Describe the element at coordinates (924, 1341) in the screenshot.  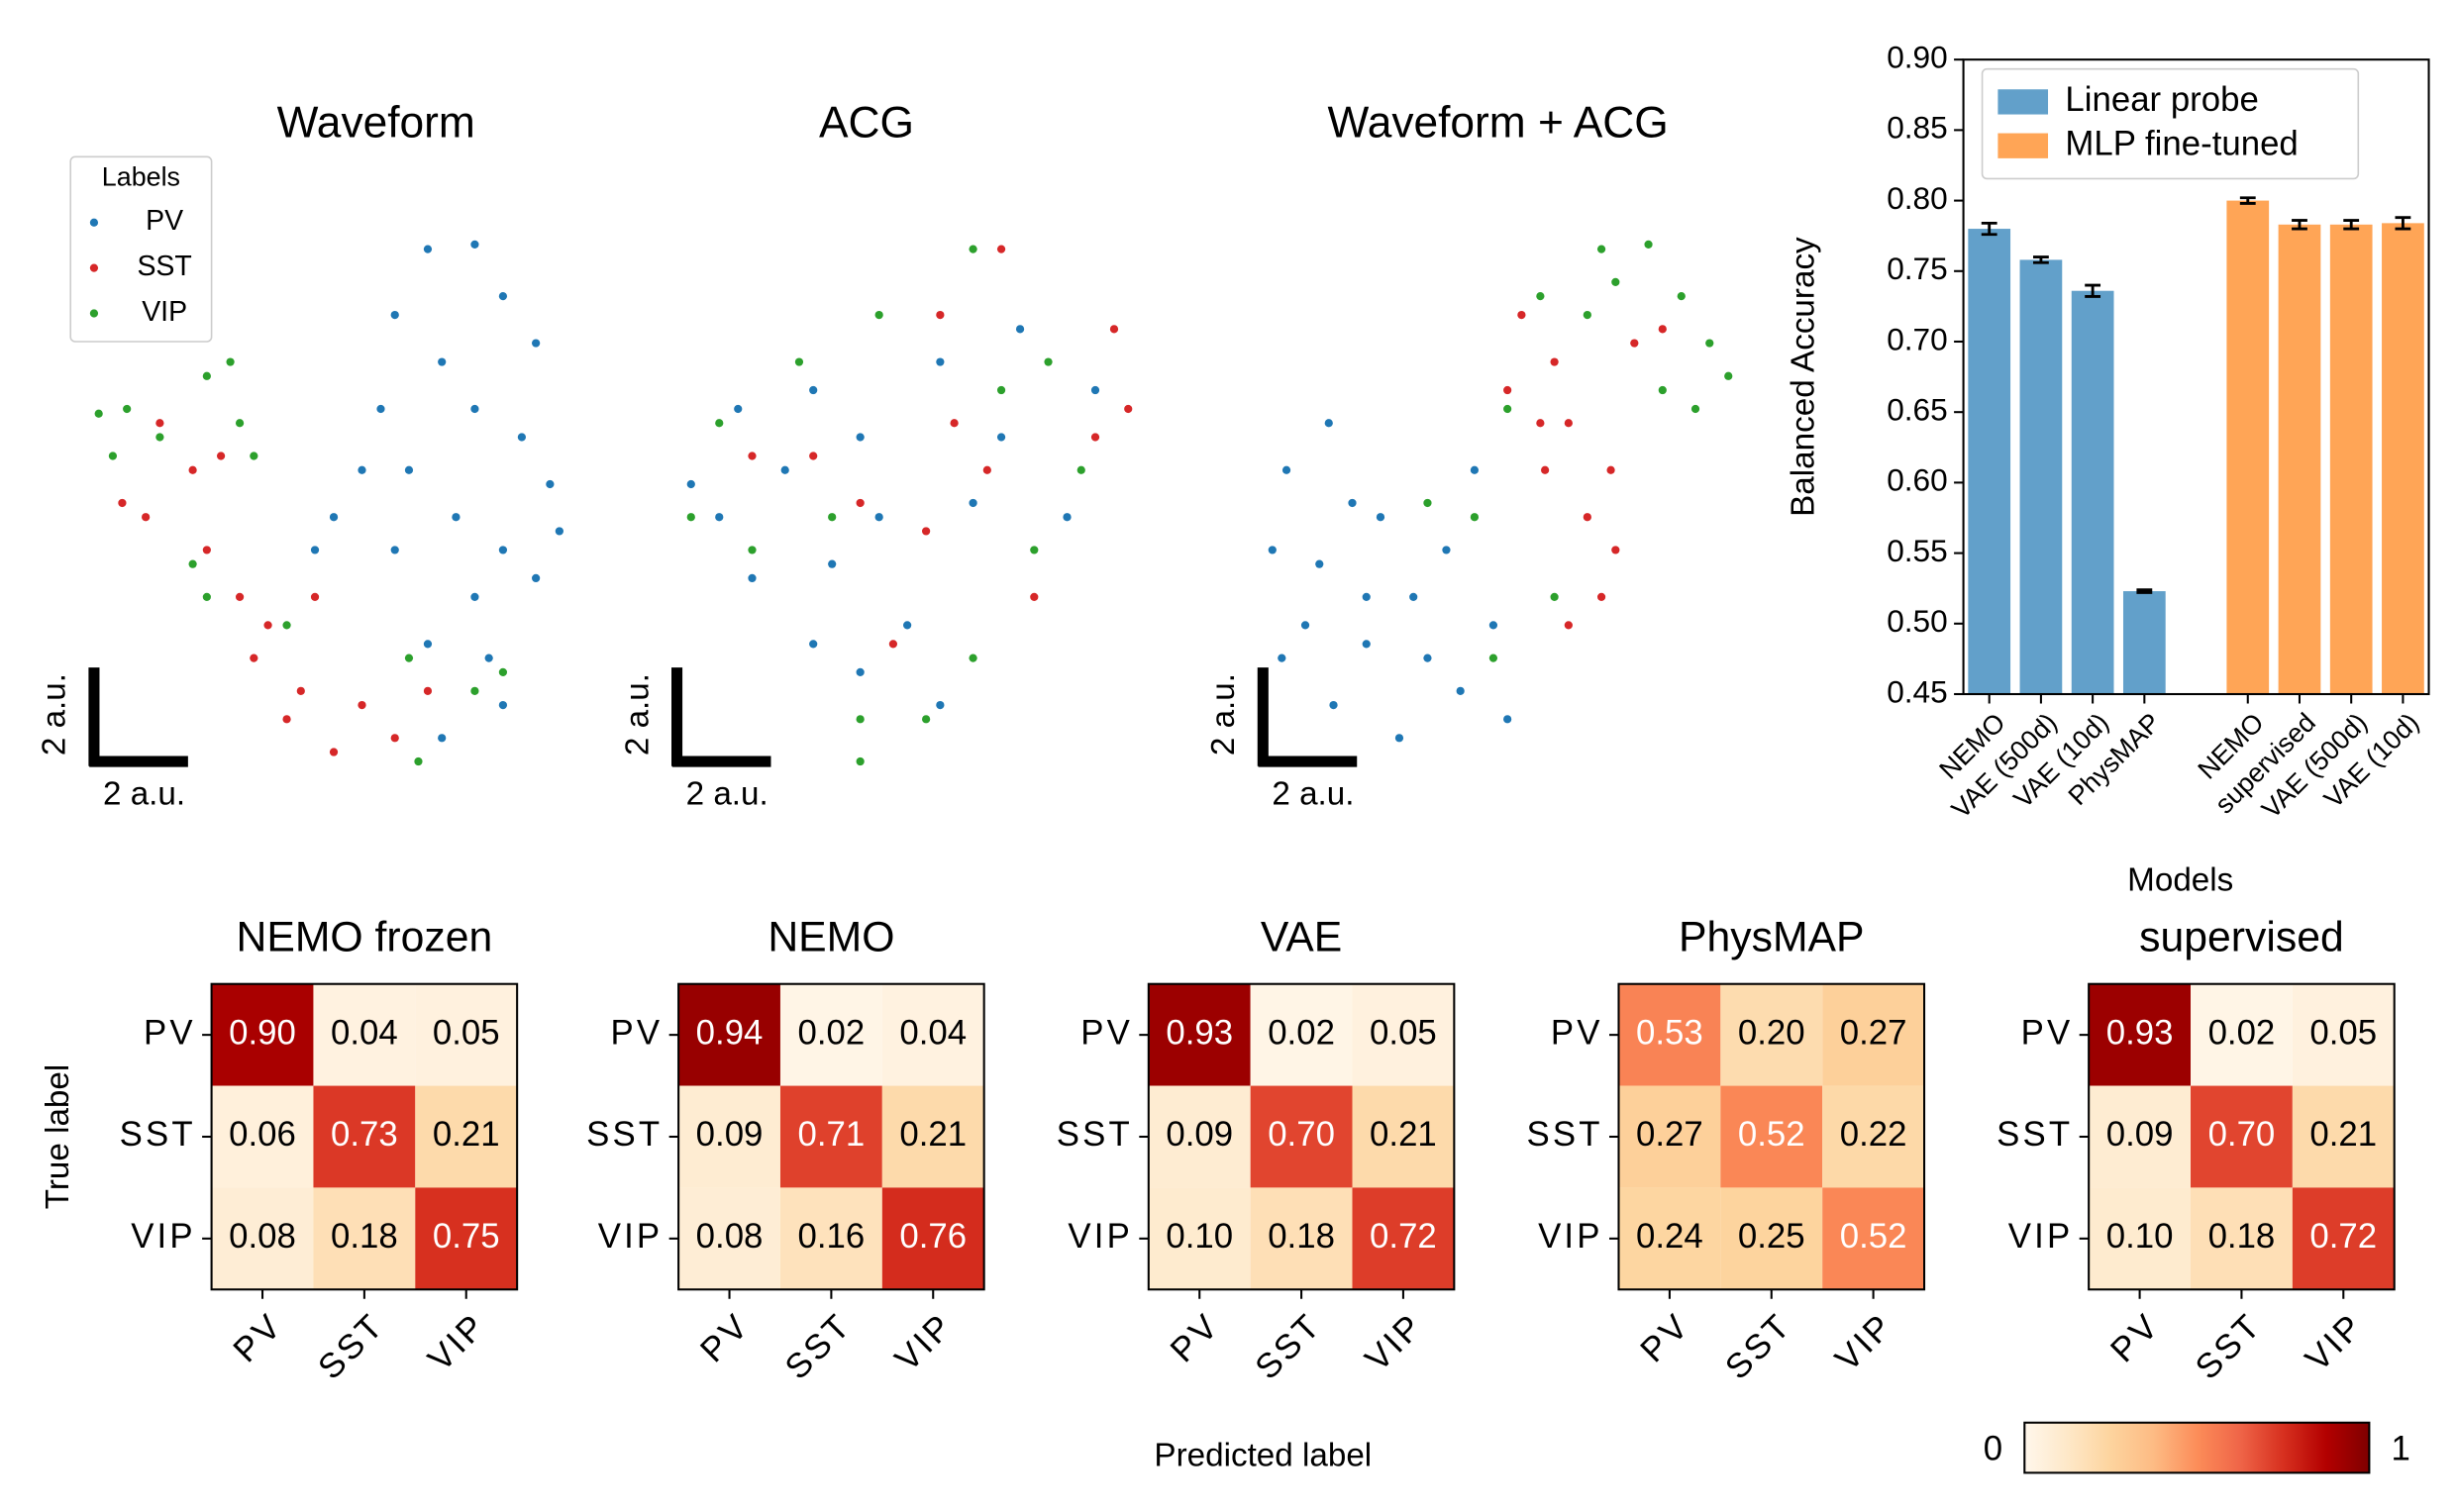
I see `x-tick-label: VIP` at that location.